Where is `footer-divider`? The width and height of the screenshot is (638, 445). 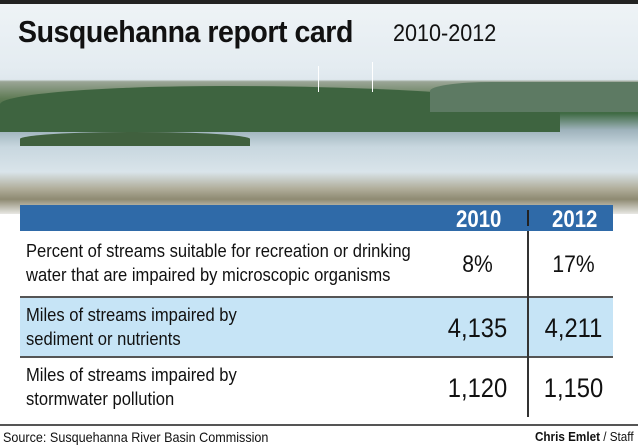
footer-divider is located at coordinates (319, 425).